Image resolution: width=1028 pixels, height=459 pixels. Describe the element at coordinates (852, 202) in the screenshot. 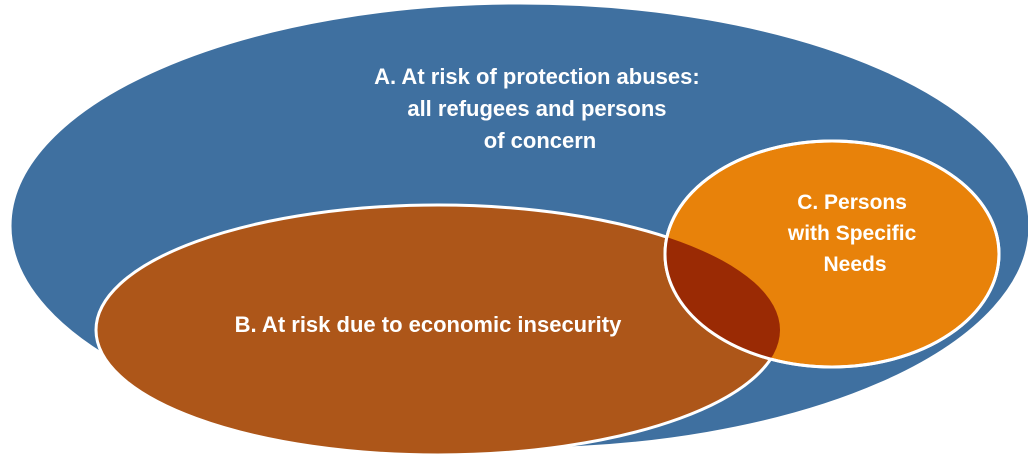

I see `label-c-line-1: C. Persons` at that location.